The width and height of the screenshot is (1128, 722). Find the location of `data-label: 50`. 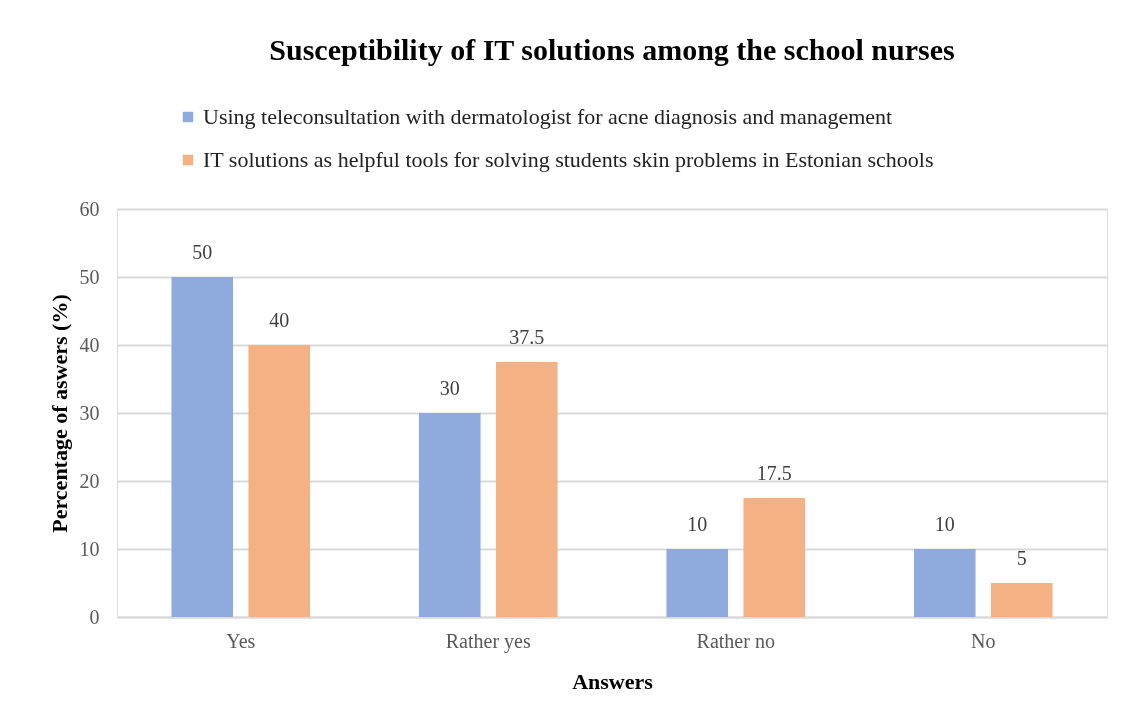

data-label: 50 is located at coordinates (202, 252).